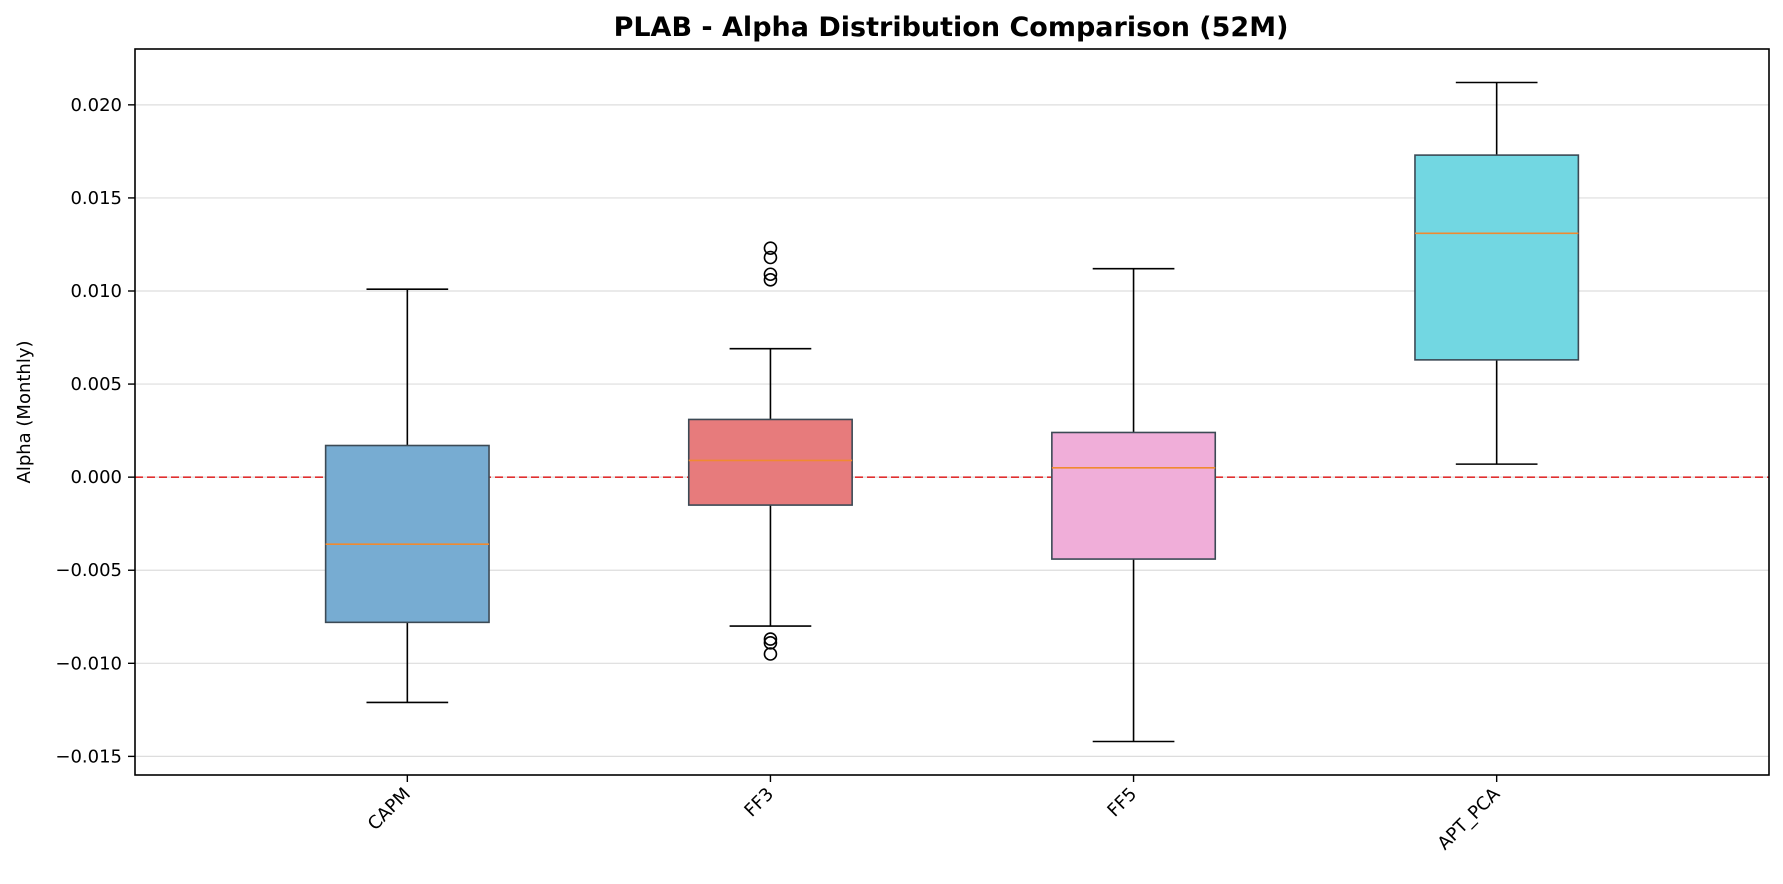 This screenshot has height=884, width=1783. Describe the element at coordinates (96, 384) in the screenshot. I see `y-tick-label: 0.005` at that location.